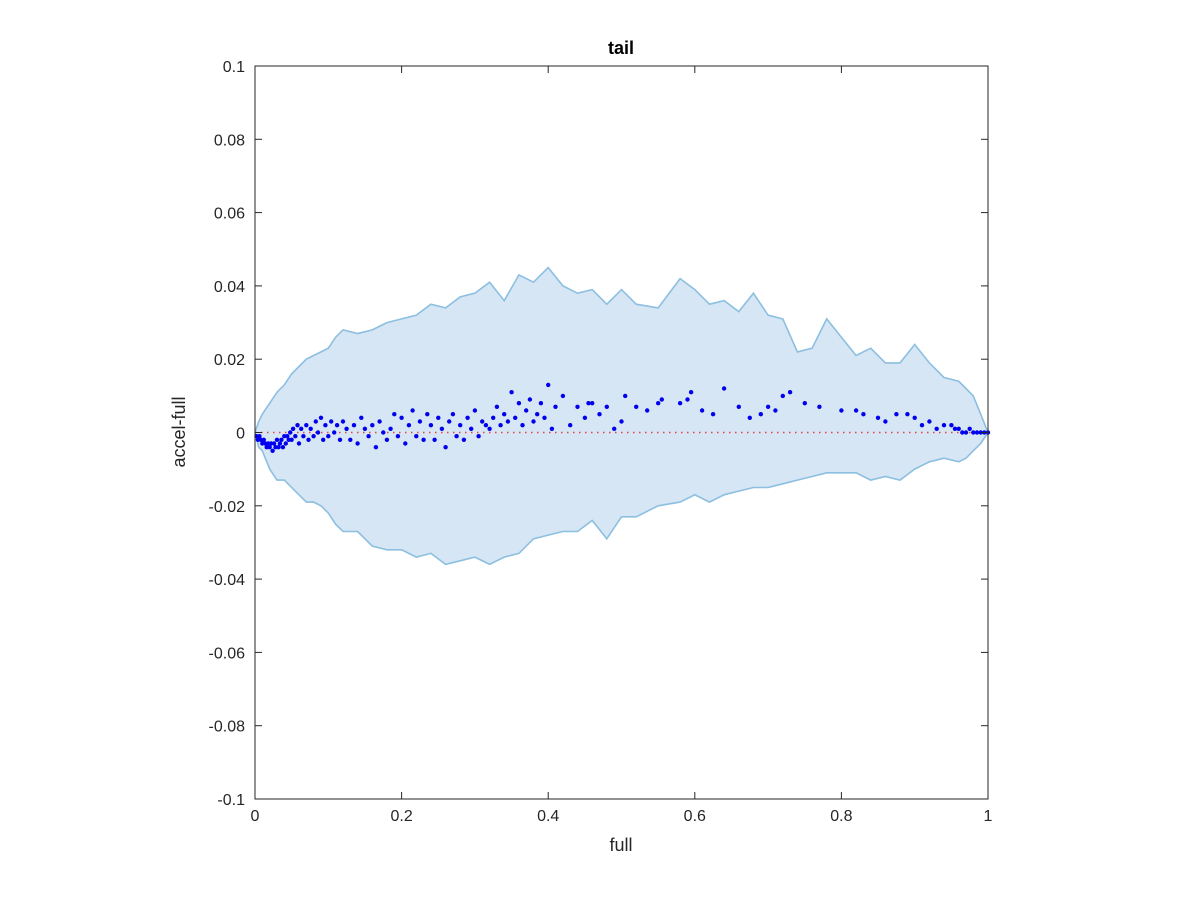 The width and height of the screenshot is (1200, 900). I want to click on y-tick-label: 0.02, so click(229, 360).